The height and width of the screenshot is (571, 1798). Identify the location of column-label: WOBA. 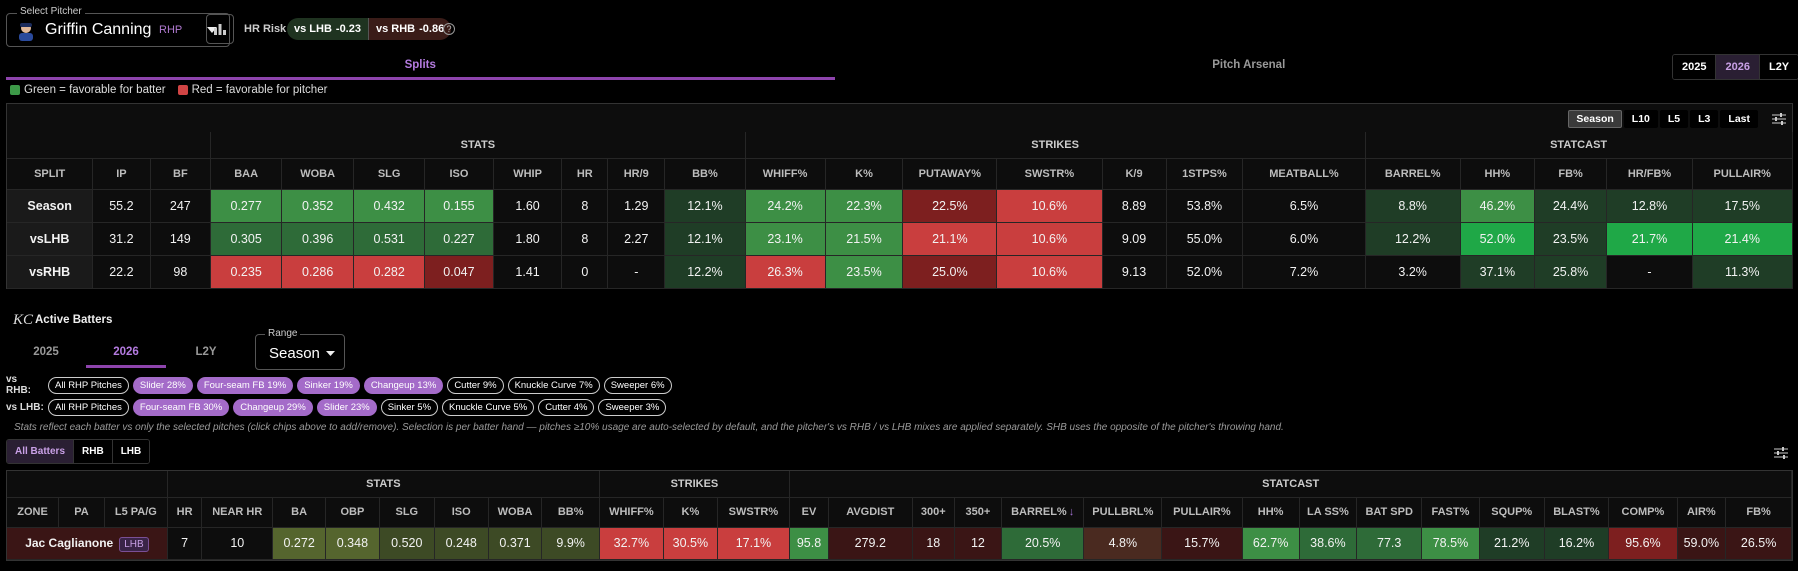
(515, 512).